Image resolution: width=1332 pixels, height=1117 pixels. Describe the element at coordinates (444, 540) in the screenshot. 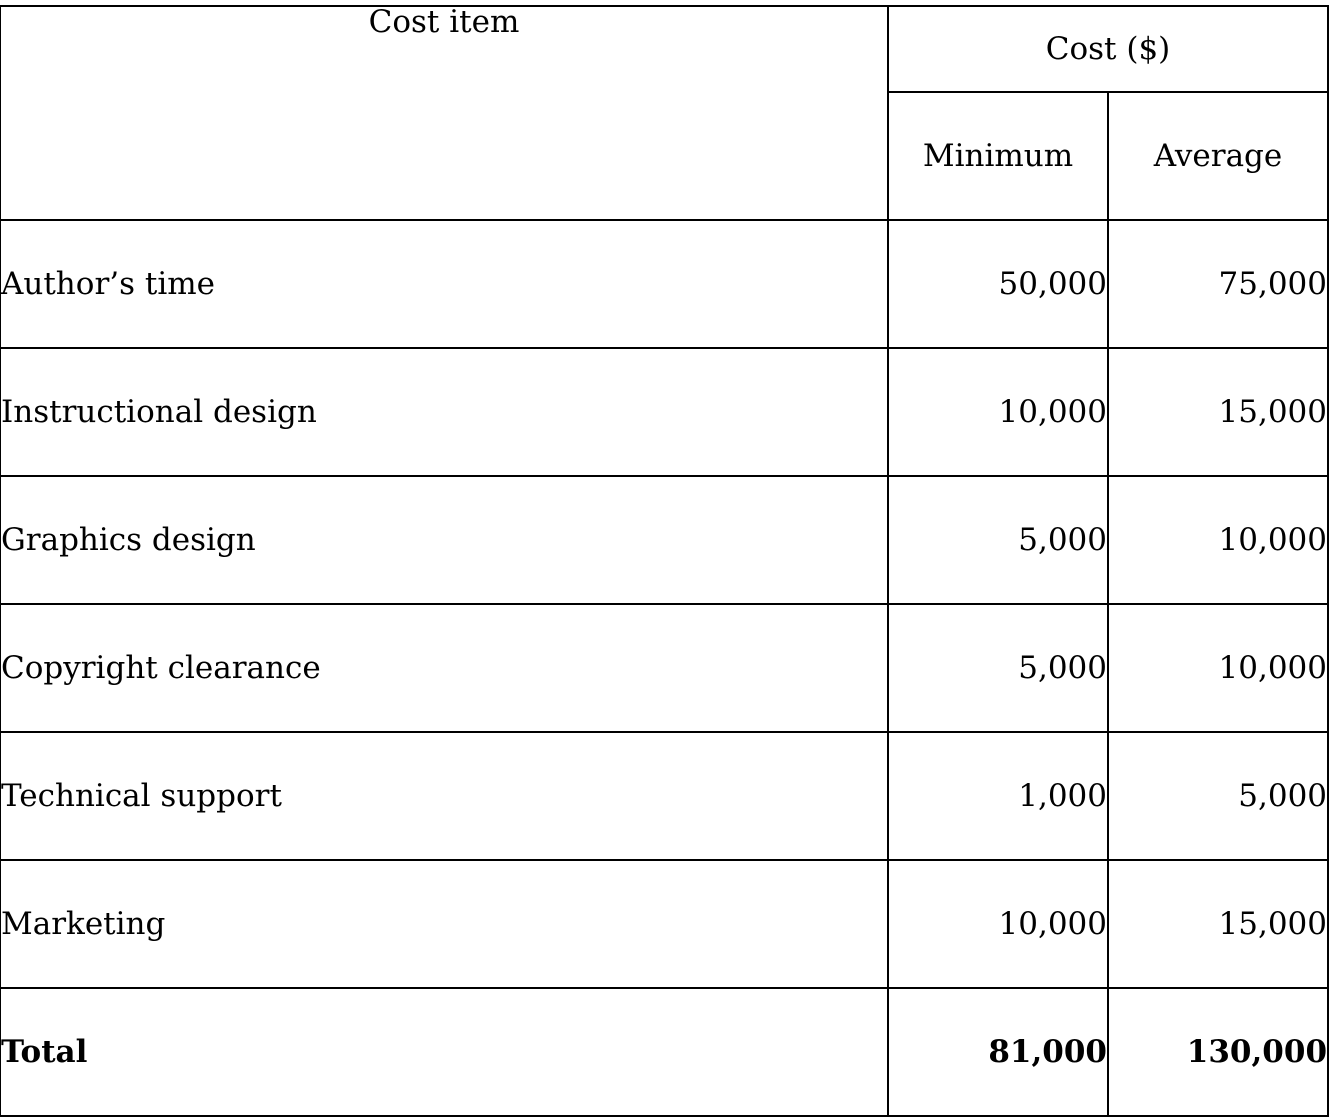

I see `item-cell: Graphics design` at that location.